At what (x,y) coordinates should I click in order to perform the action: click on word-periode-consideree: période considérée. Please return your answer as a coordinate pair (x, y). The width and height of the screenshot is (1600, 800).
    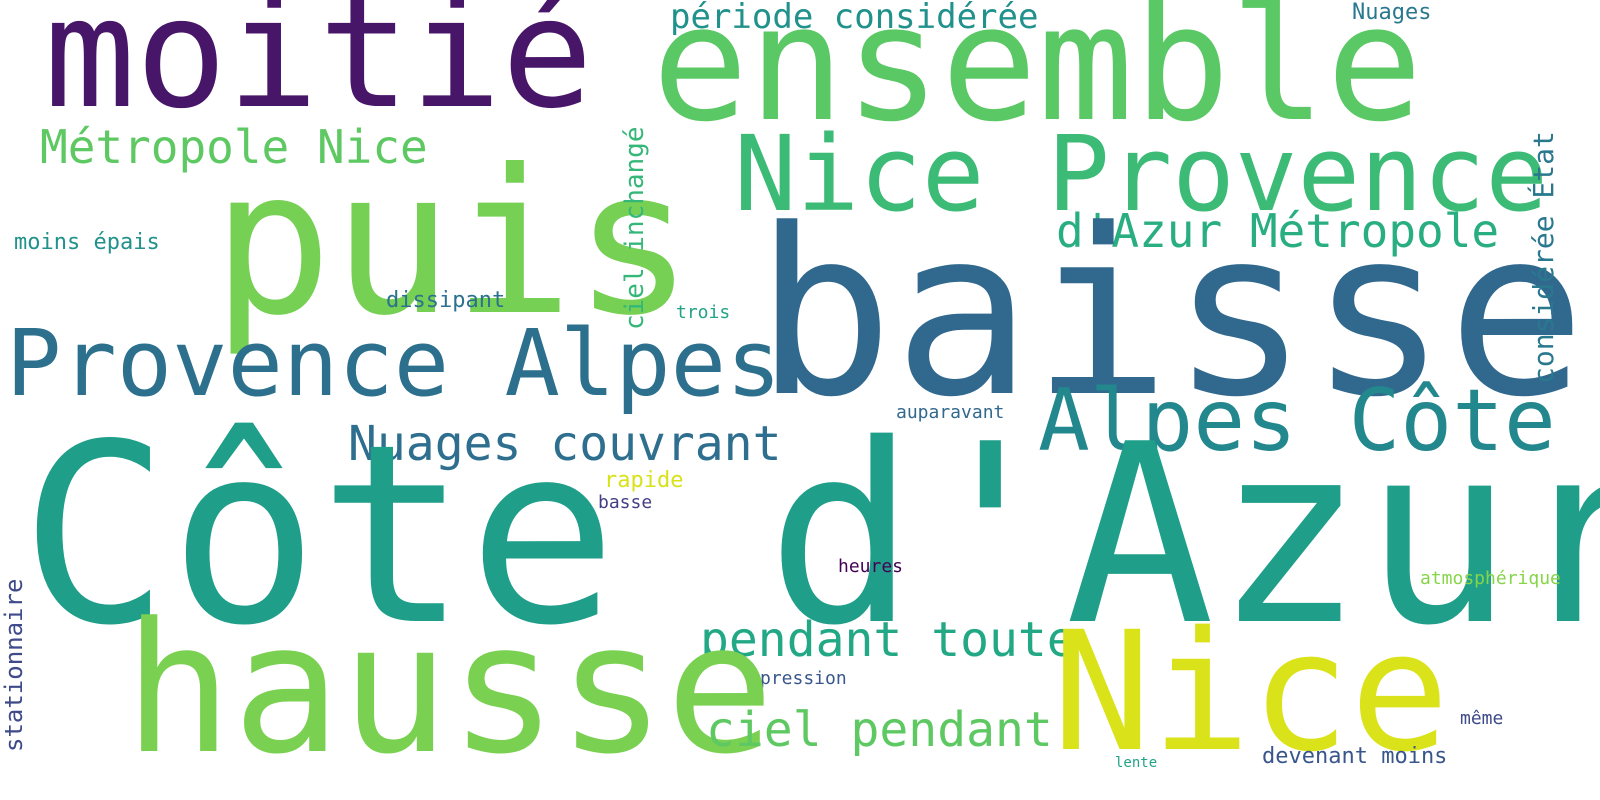
    Looking at the image, I should click on (854, 18).